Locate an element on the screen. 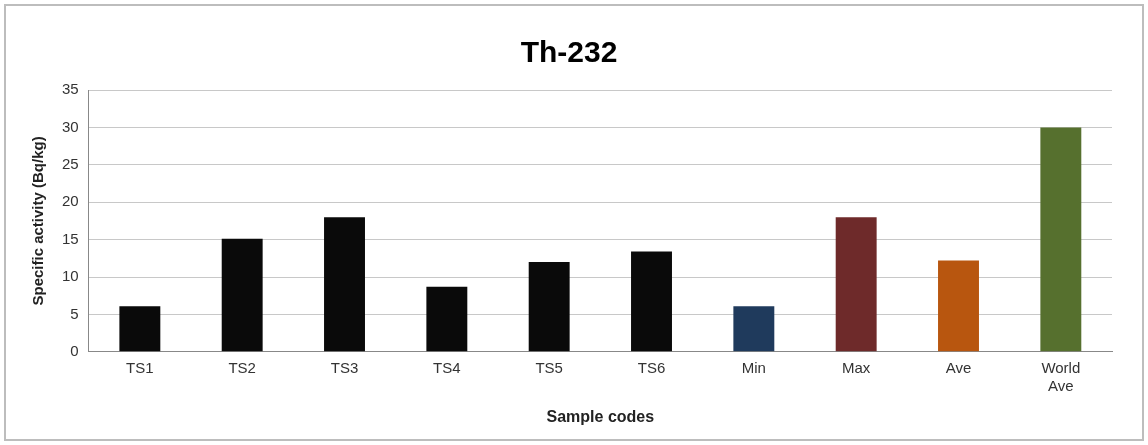 The image size is (1148, 445). x-tick-label: Min is located at coordinates (753, 367).